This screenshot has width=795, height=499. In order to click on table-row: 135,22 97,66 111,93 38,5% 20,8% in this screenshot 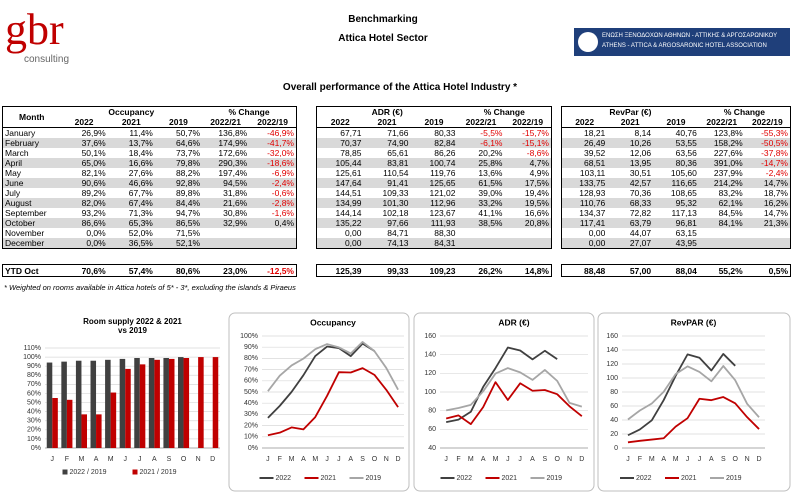, I will do `click(434, 223)`.